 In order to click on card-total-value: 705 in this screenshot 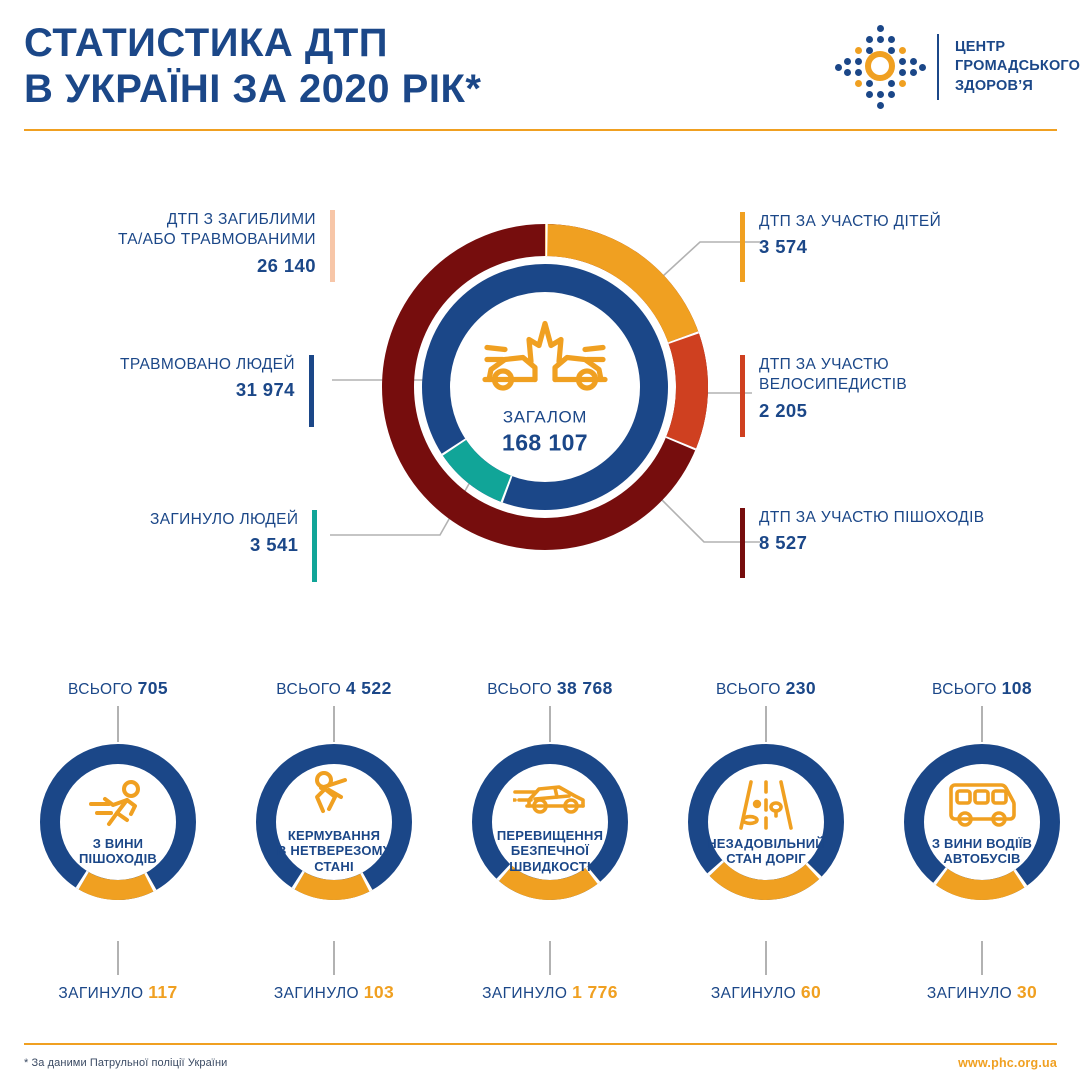, I will do `click(152, 688)`.